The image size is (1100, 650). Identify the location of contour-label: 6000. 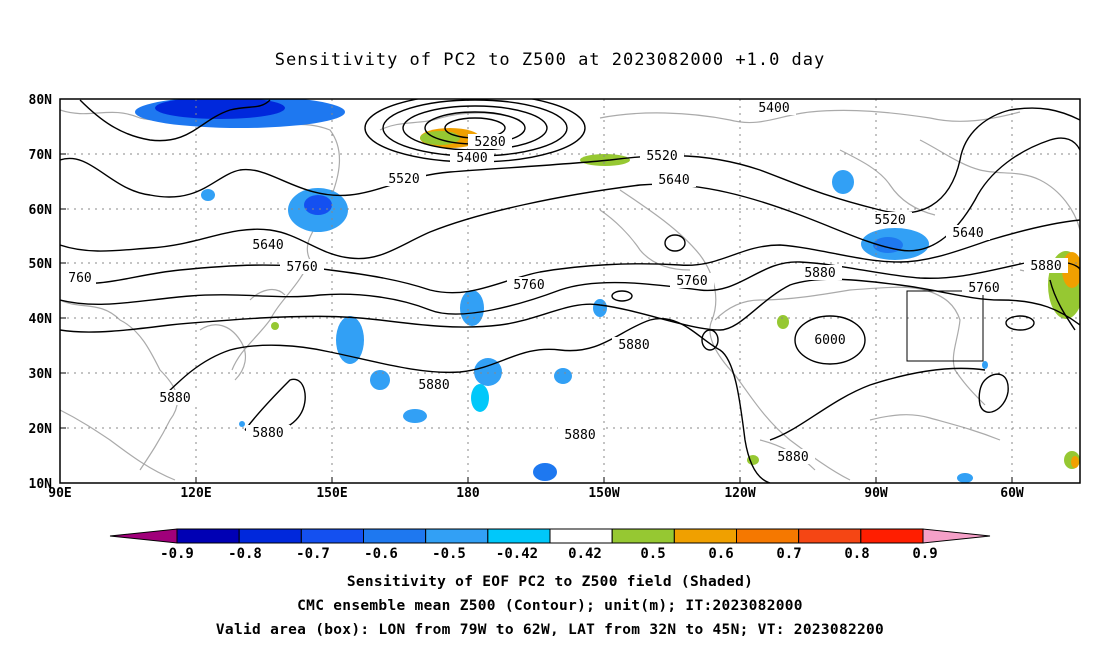
(830, 340).